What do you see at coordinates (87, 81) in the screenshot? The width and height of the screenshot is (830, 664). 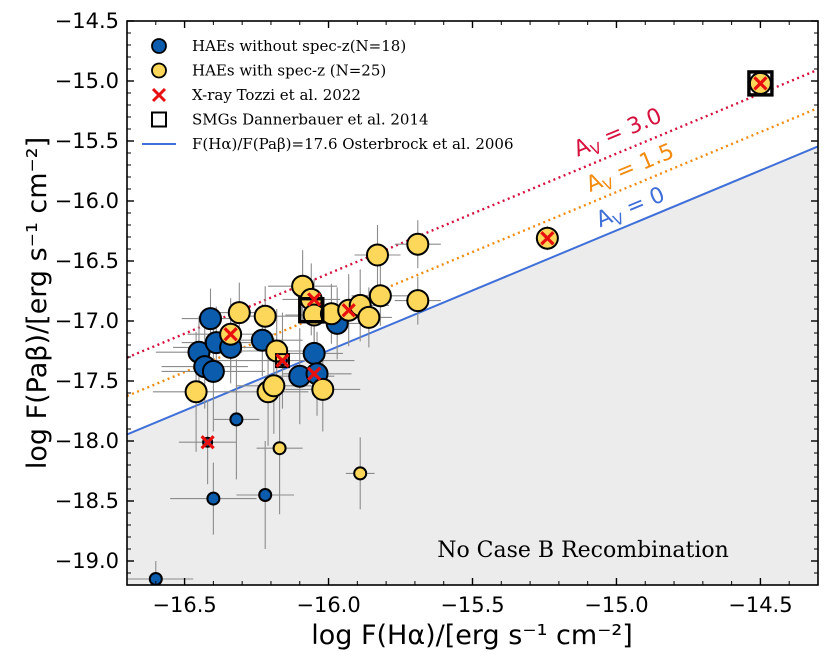 I see `y-tick-label: −15.0` at bounding box center [87, 81].